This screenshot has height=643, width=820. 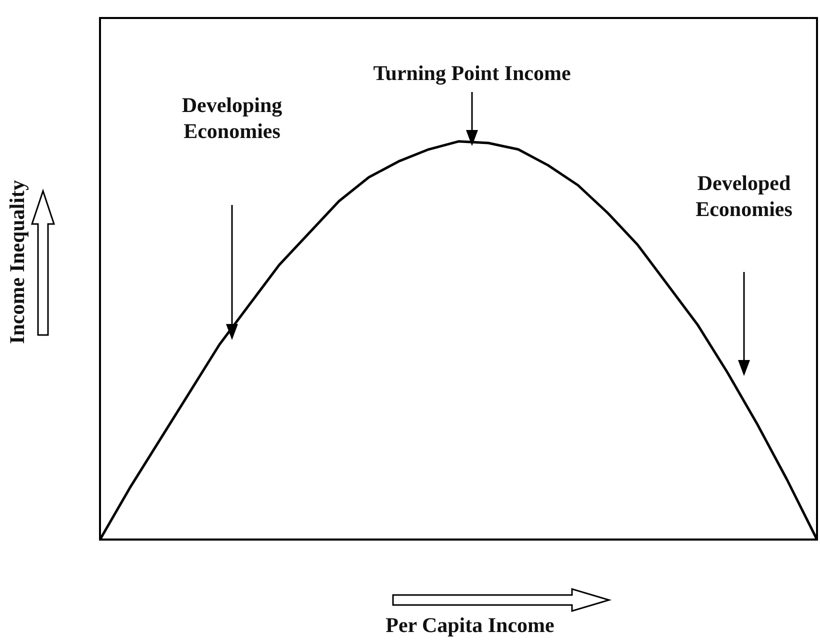 What do you see at coordinates (232, 118) in the screenshot?
I see `annotation: Developing Economies` at bounding box center [232, 118].